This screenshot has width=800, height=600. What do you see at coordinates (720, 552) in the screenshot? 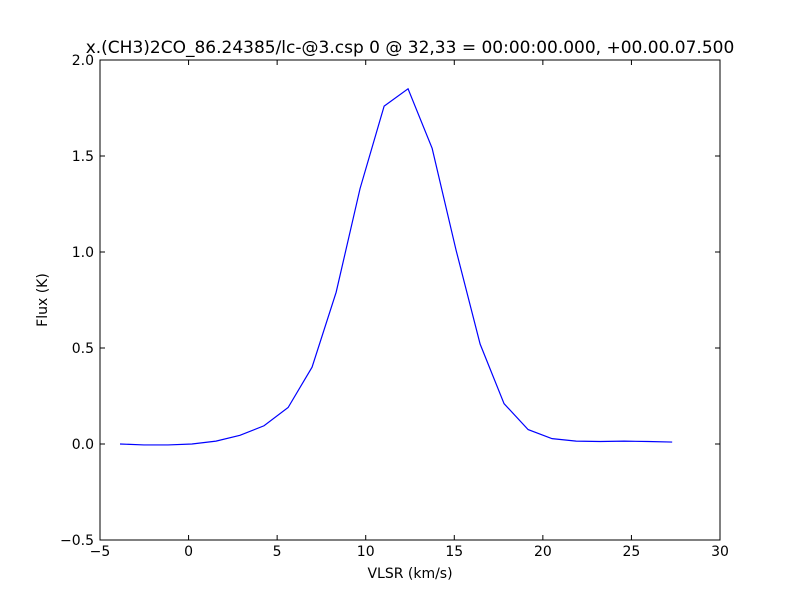
I see `x-tick-label: 30` at bounding box center [720, 552].